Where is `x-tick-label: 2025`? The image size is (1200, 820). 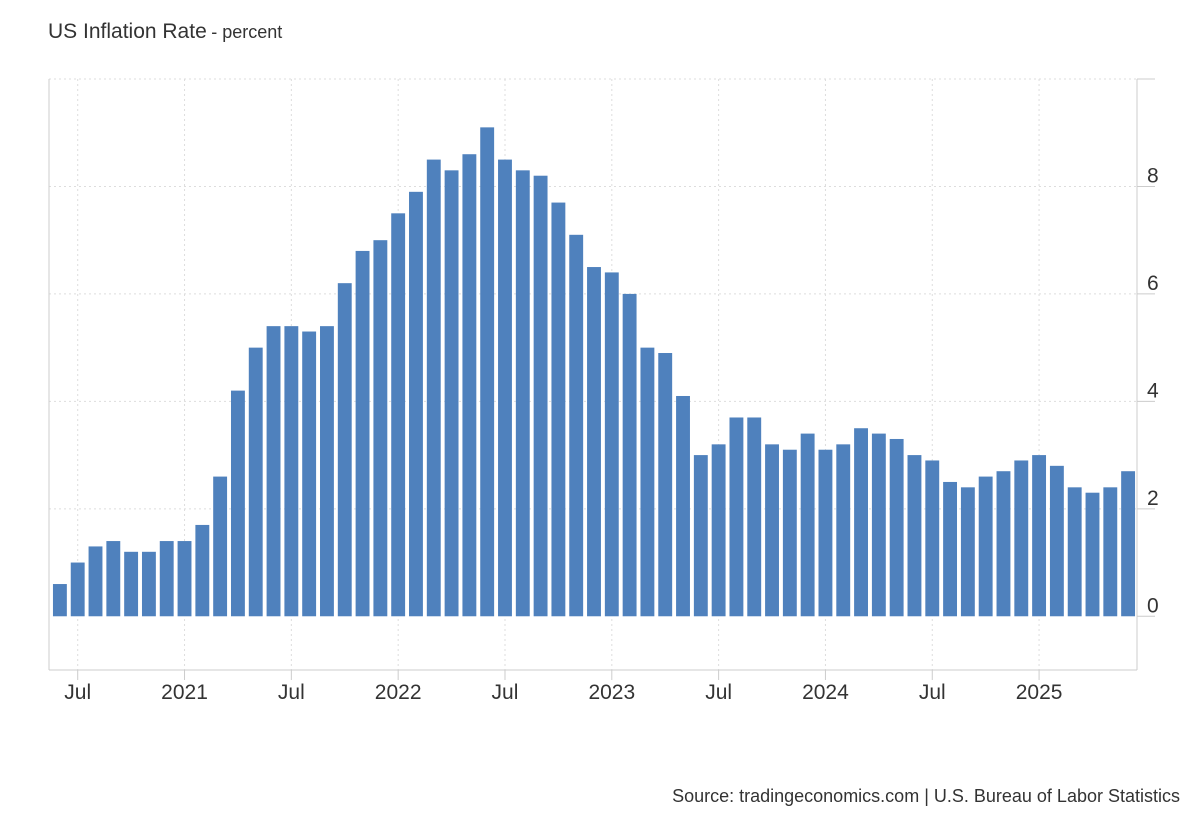
x-tick-label: 2025 is located at coordinates (1039, 692).